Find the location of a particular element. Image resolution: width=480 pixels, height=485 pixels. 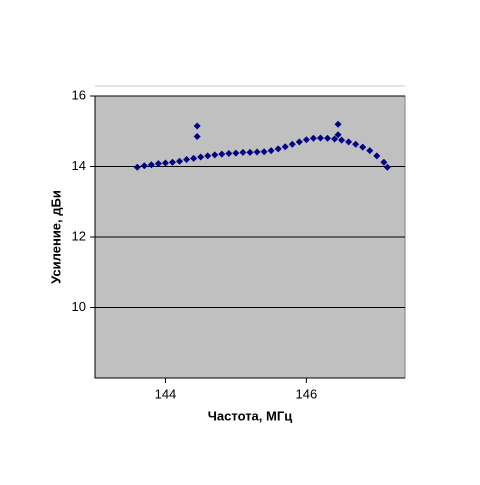

x-tick-label: 146 is located at coordinates (307, 393).